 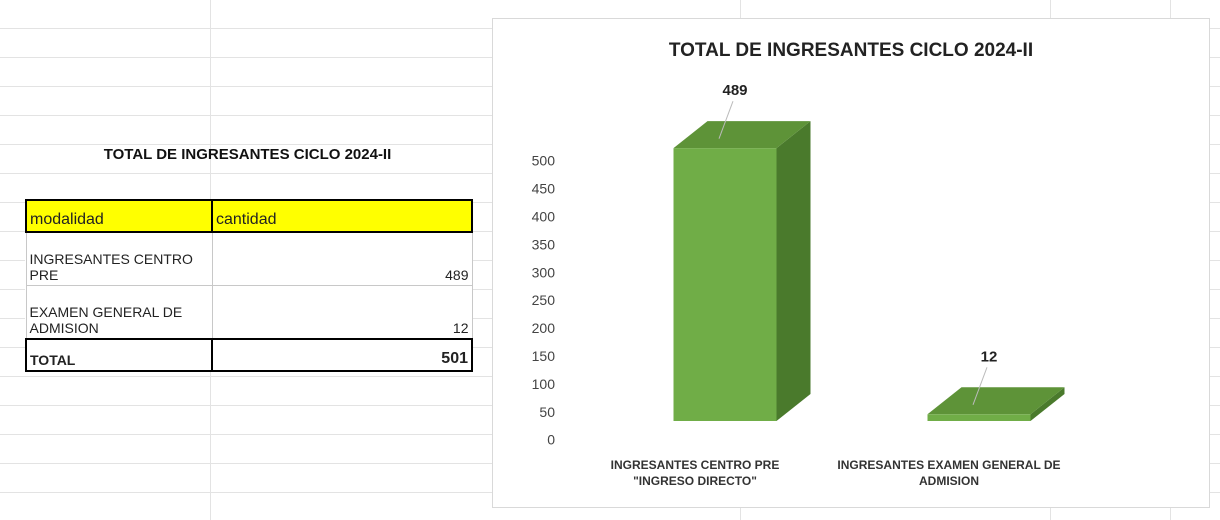 I want to click on y-tick-label: 500, so click(x=544, y=161).